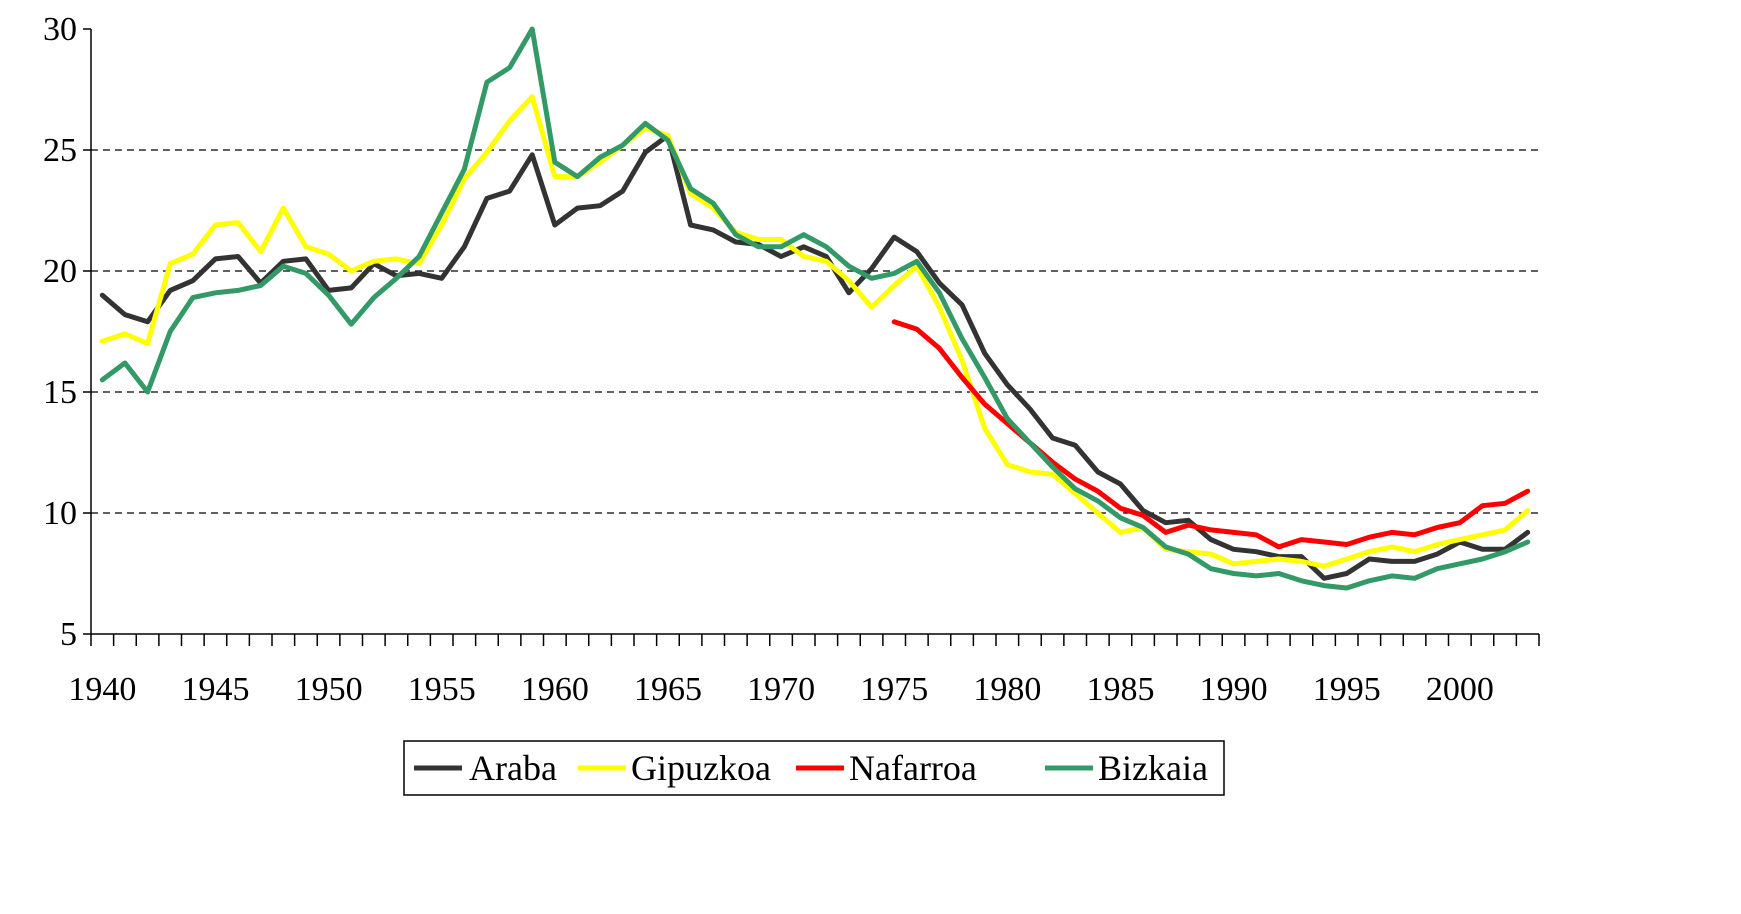 This screenshot has height=914, width=1741. What do you see at coordinates (1007, 689) in the screenshot?
I see `x-tick-label: 1980` at bounding box center [1007, 689].